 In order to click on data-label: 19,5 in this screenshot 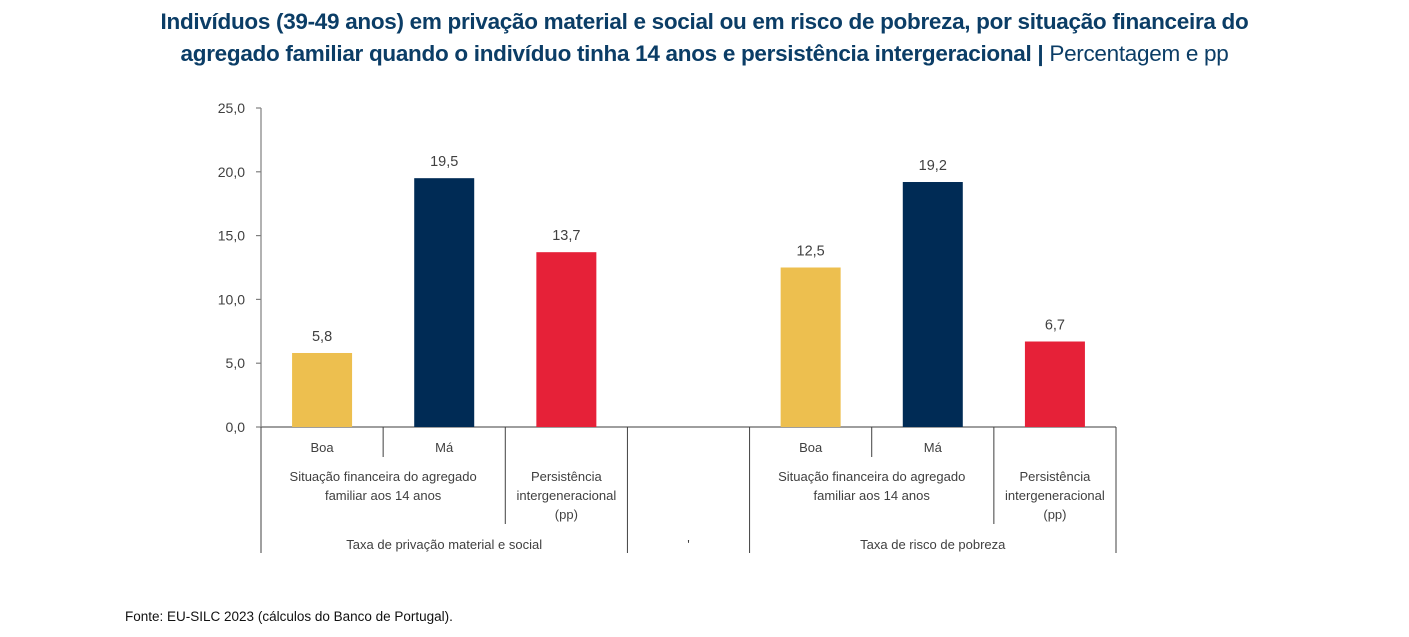, I will do `click(444, 162)`.